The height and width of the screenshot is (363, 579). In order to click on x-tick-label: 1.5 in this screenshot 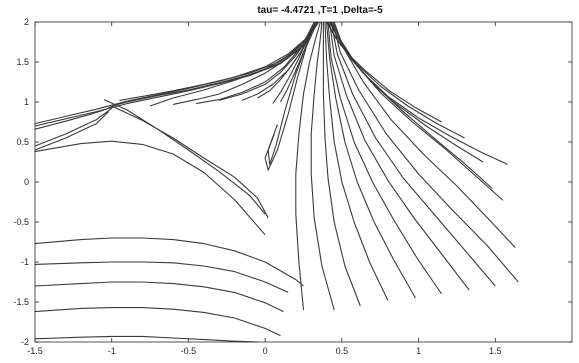, I will do `click(495, 351)`.